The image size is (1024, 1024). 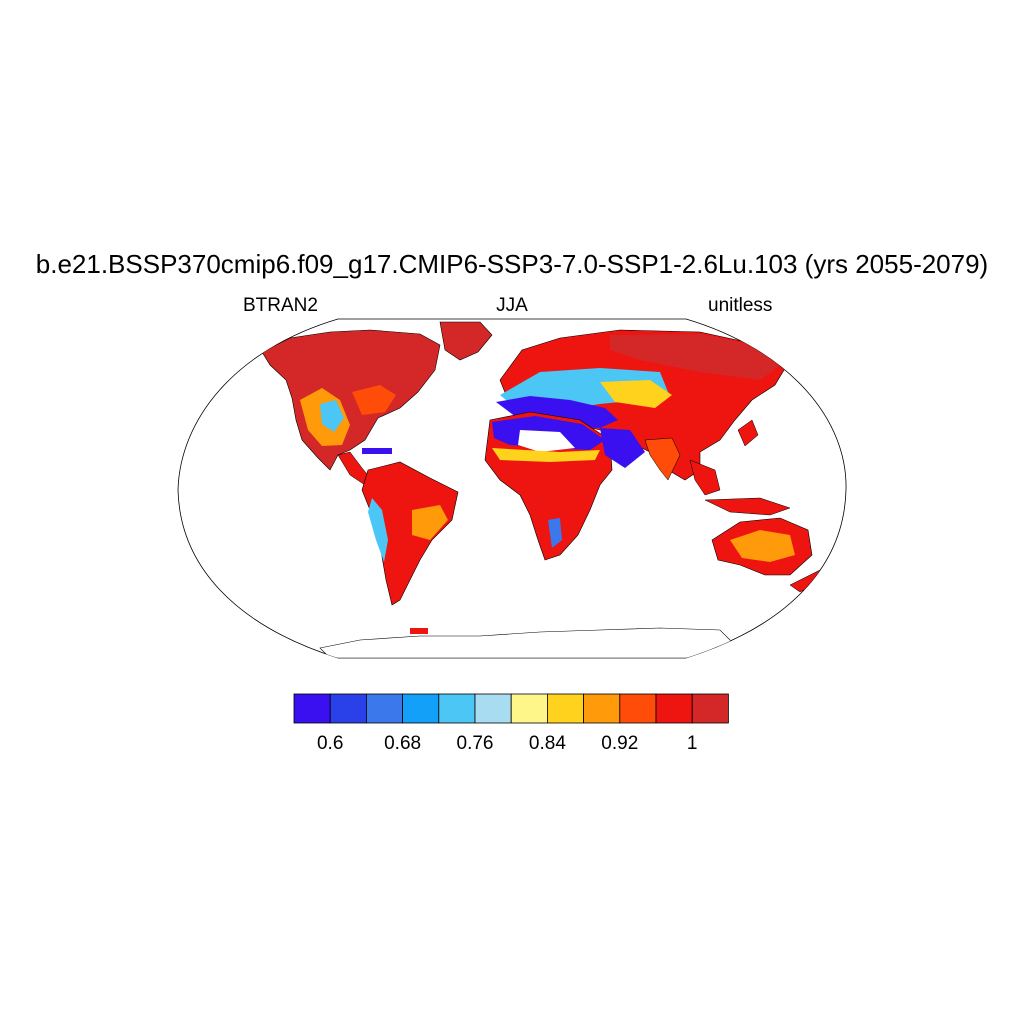 What do you see at coordinates (619, 743) in the screenshot?
I see `colorbar-tick-label: 0.92` at bounding box center [619, 743].